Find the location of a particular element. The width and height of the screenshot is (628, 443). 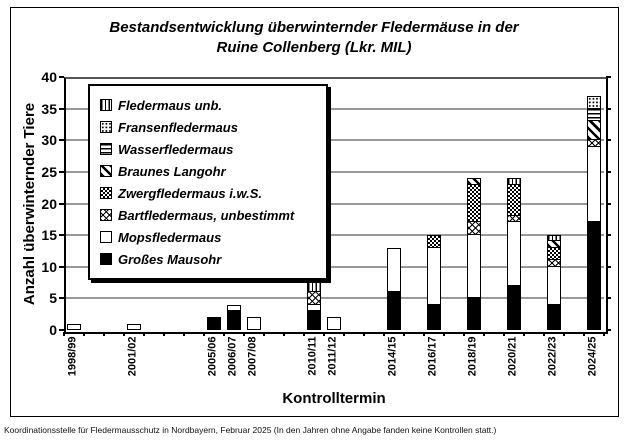

stacked-bar-1998/99 is located at coordinates (74, 326).